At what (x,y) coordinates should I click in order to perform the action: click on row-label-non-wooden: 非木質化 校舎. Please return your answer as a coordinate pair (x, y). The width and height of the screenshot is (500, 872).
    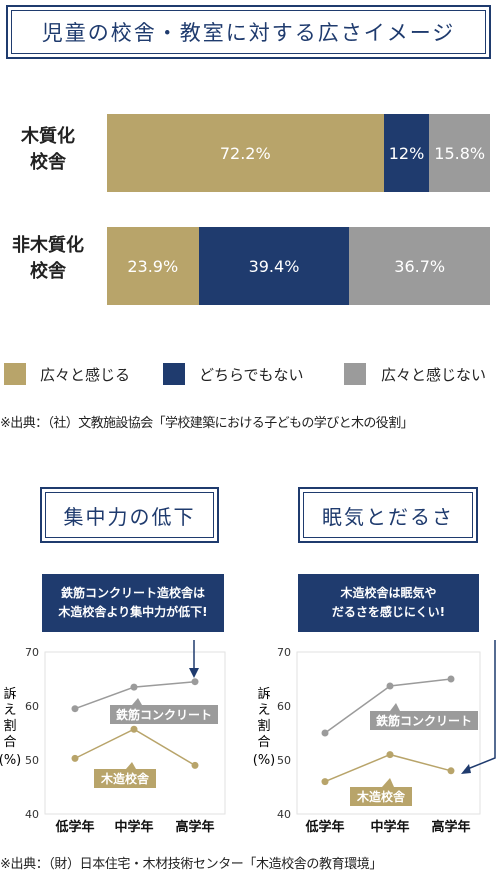
    Looking at the image, I should click on (48, 259).